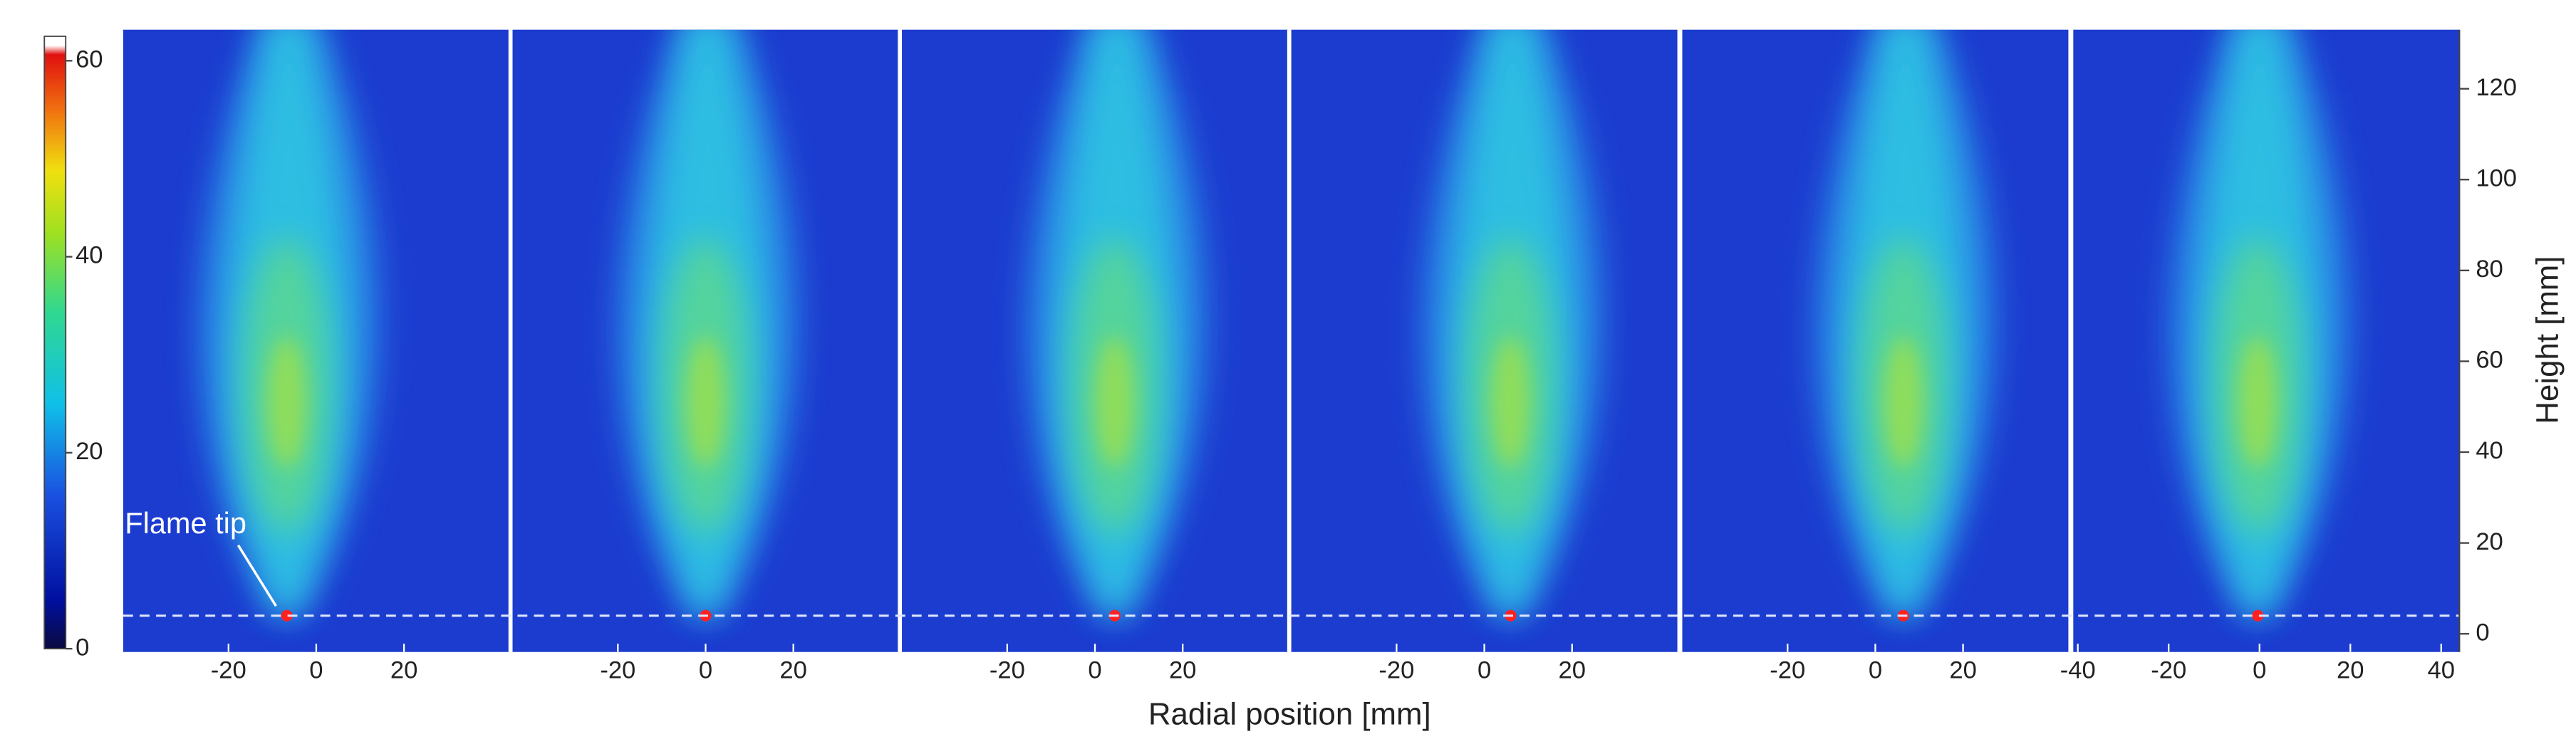 This screenshot has height=749, width=2576. What do you see at coordinates (89, 451) in the screenshot?
I see `colorbar-tick-label: 20` at bounding box center [89, 451].